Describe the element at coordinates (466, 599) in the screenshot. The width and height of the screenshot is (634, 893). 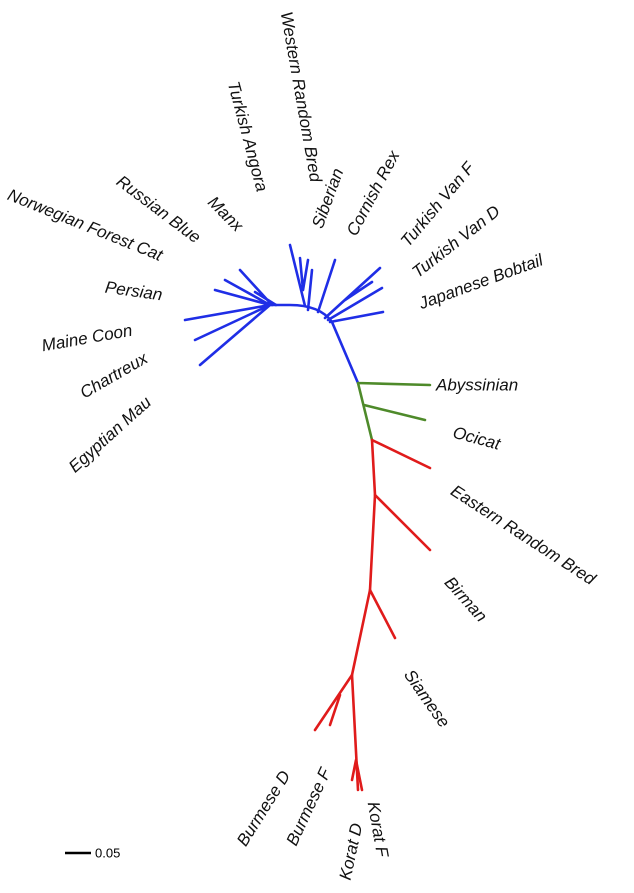
I see `leaf-label: Birman` at that location.